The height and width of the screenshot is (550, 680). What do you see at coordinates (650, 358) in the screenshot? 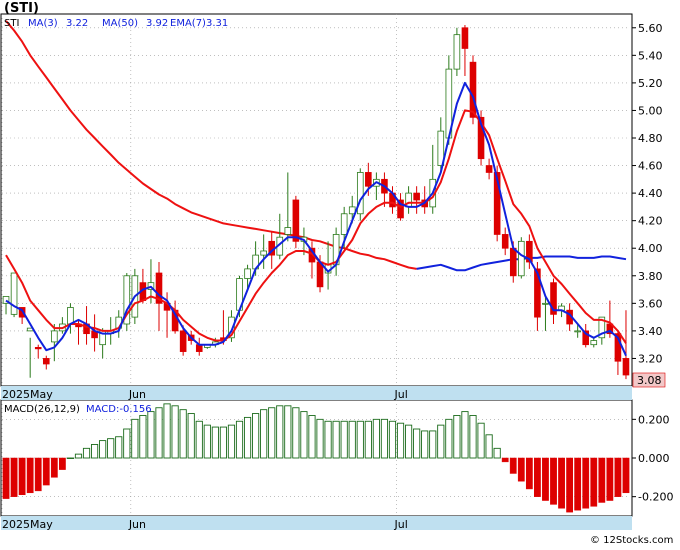
I see `price-tick-label: 3.20` at bounding box center [650, 358].